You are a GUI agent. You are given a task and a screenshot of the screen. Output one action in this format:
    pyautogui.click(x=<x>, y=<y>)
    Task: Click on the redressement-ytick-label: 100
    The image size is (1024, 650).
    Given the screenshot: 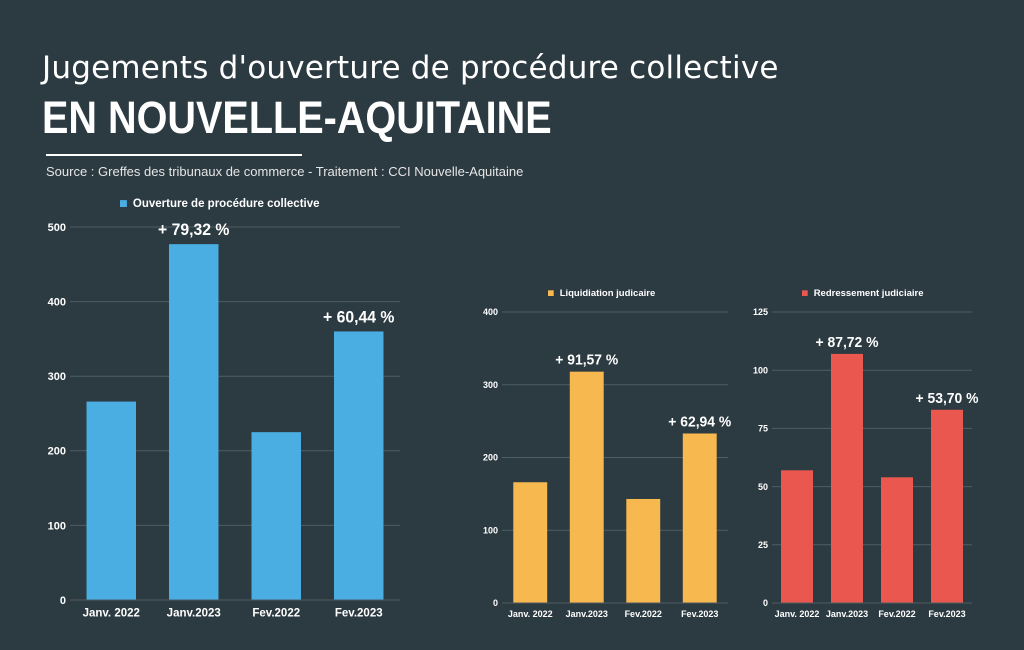 What is the action you would take?
    pyautogui.click(x=760, y=370)
    